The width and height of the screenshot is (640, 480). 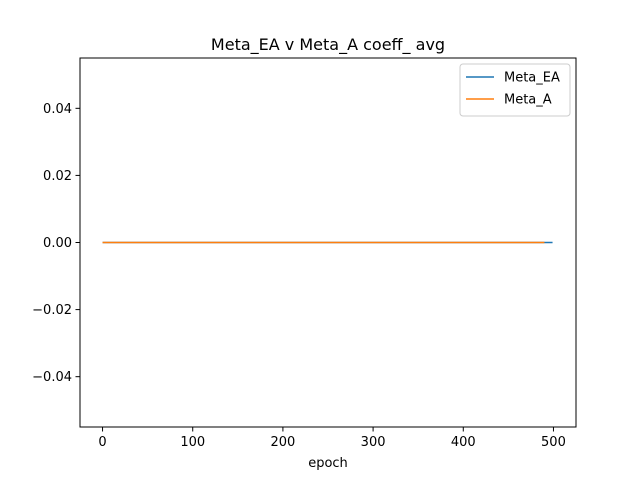 What do you see at coordinates (532, 78) in the screenshot?
I see `legend-label: Meta_EA` at bounding box center [532, 78].